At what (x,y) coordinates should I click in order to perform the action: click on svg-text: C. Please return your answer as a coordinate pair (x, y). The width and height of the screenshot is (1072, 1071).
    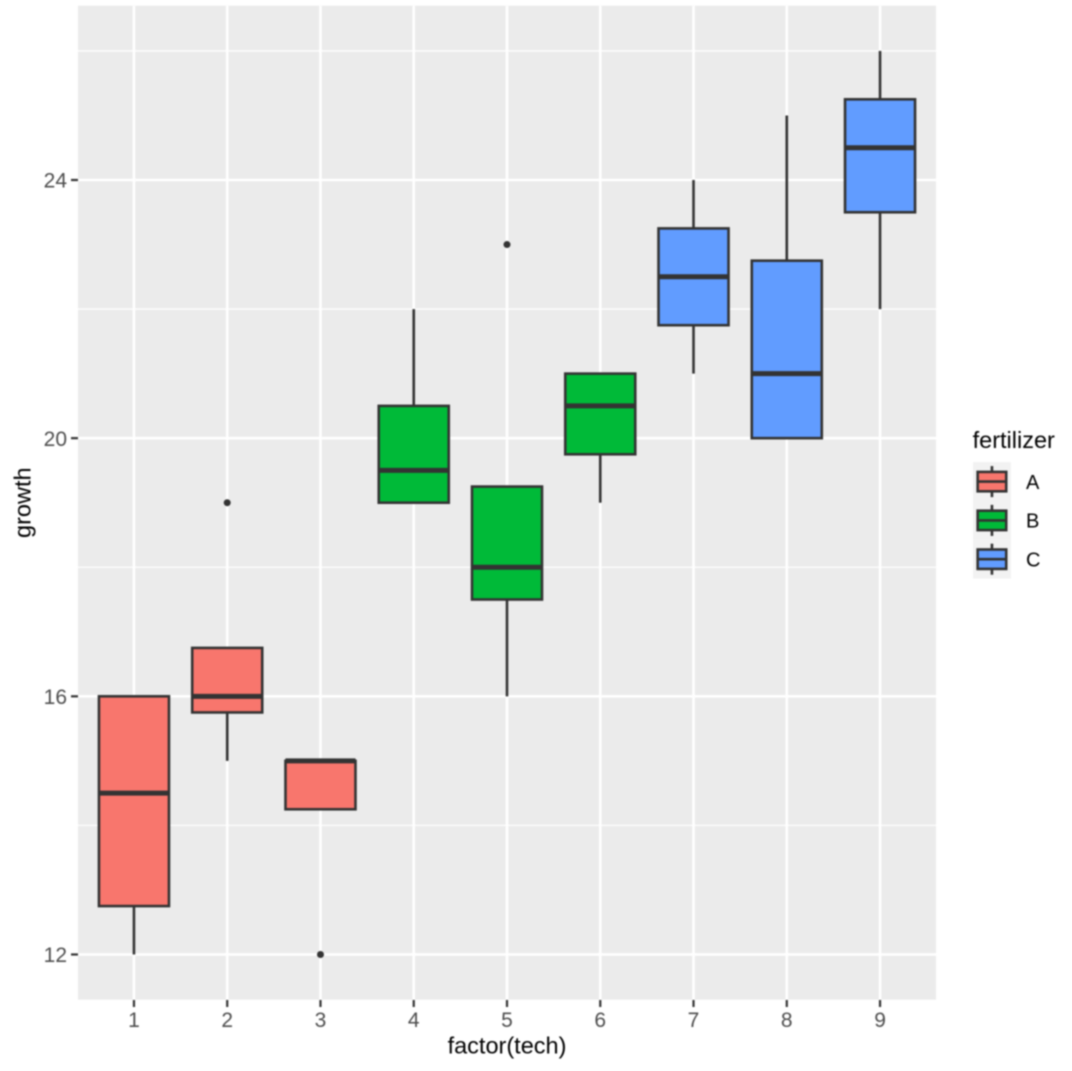
    Looking at the image, I should click on (1033, 560).